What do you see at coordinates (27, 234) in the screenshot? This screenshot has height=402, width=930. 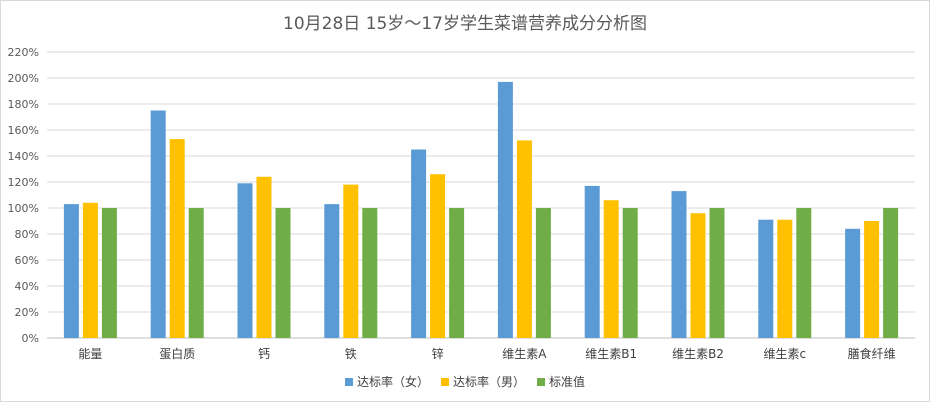 I see `y-tick-label: 80%` at bounding box center [27, 234].